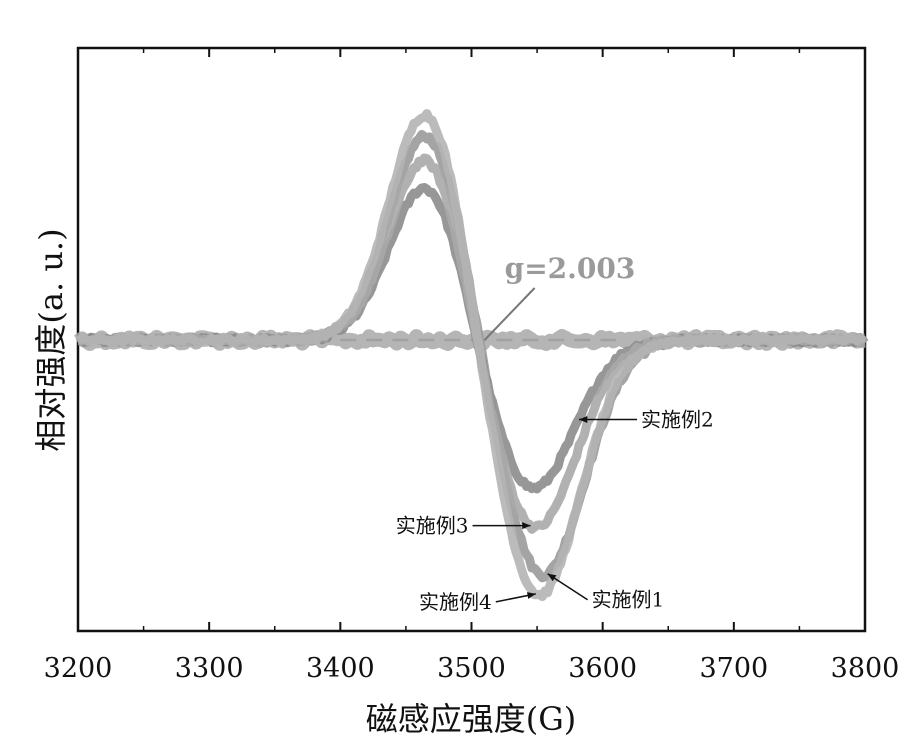 The image size is (924, 750). I want to click on x-axis-tick-labels: 3200 3300 3400 3500 3600 3700 3800, so click(472, 668).